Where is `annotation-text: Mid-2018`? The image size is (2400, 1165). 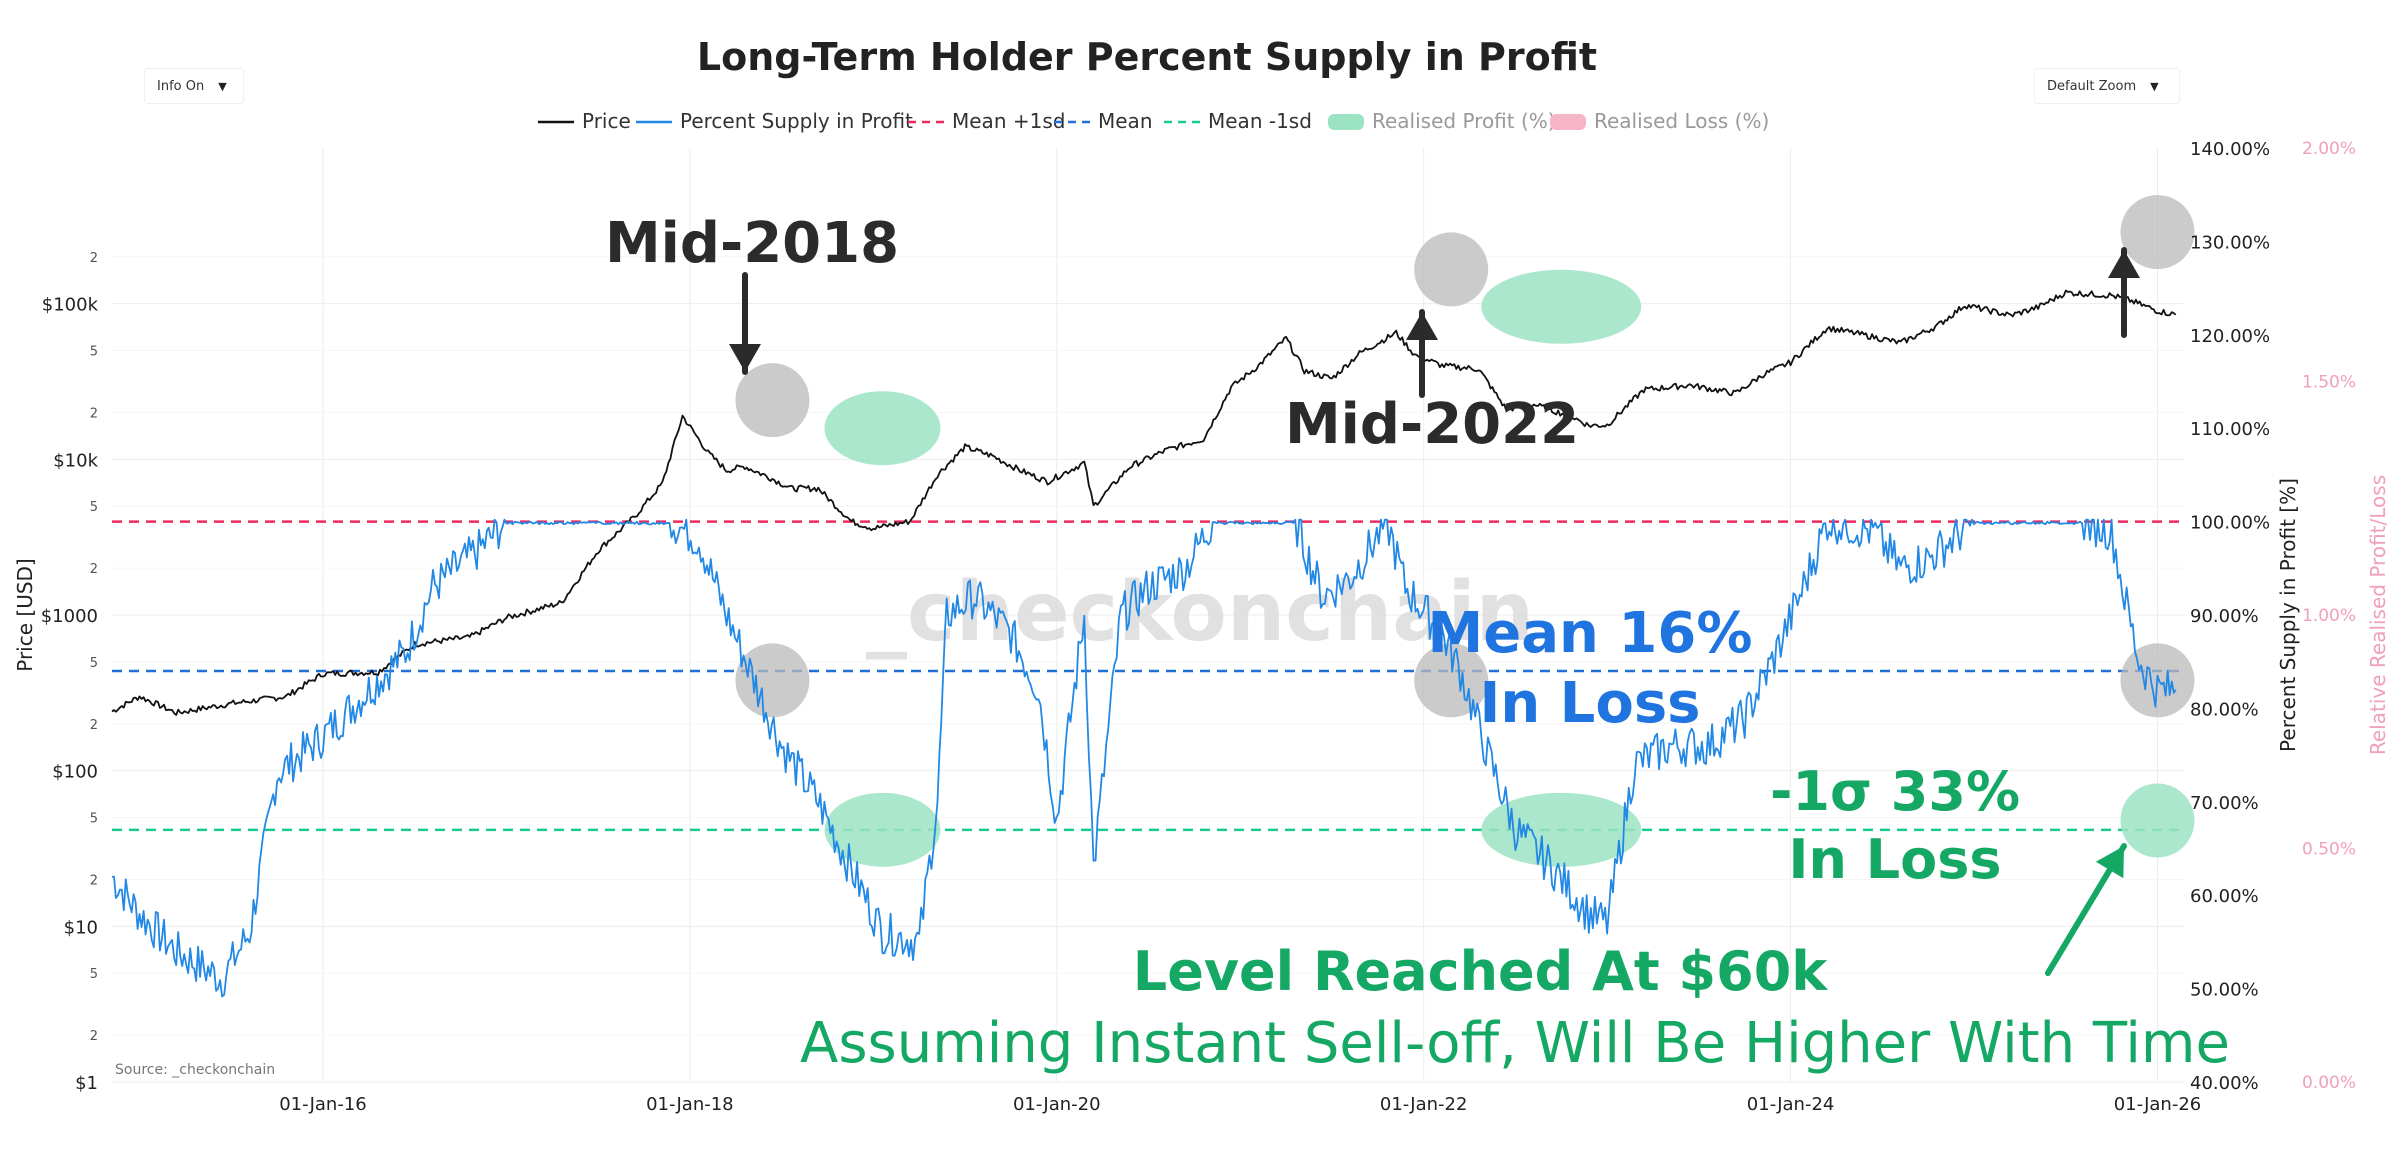 annotation-text: Mid-2018 is located at coordinates (752, 243).